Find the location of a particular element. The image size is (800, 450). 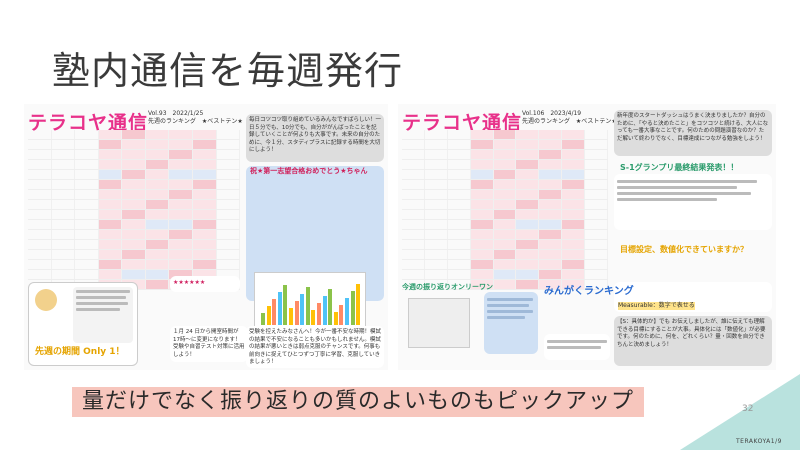

newsletter-header: Vol.93 2022/1/25 先週のランキング ★ベストテン★ is located at coordinates (195, 118).